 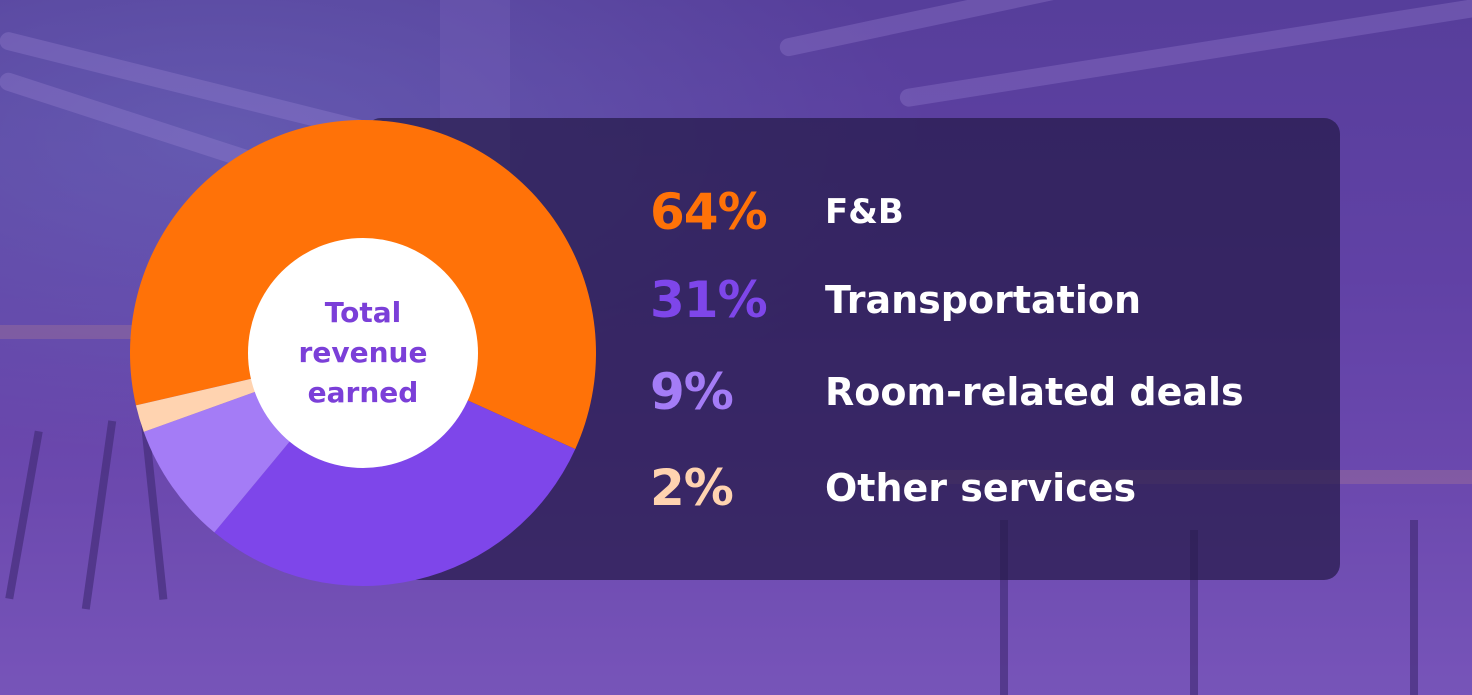 I want to click on donut-slice-transportation, so click(x=395, y=469).